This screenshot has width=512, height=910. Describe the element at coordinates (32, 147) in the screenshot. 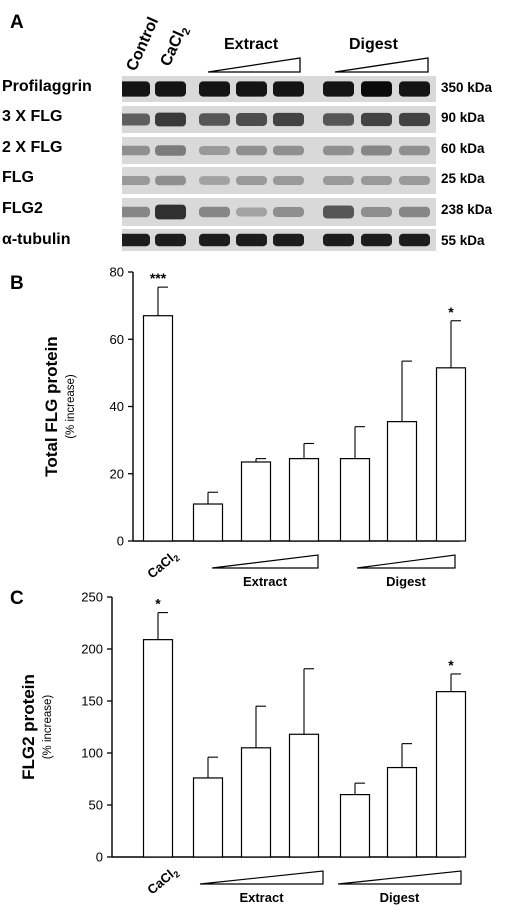

I see `blot-row-label: 2 X FLG` at that location.